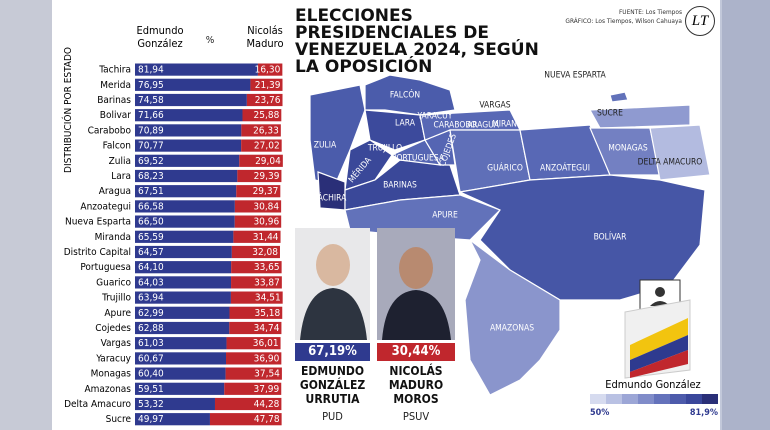  Describe the element at coordinates (266, 191) in the screenshot. I see `value-label: 29,37` at that location.